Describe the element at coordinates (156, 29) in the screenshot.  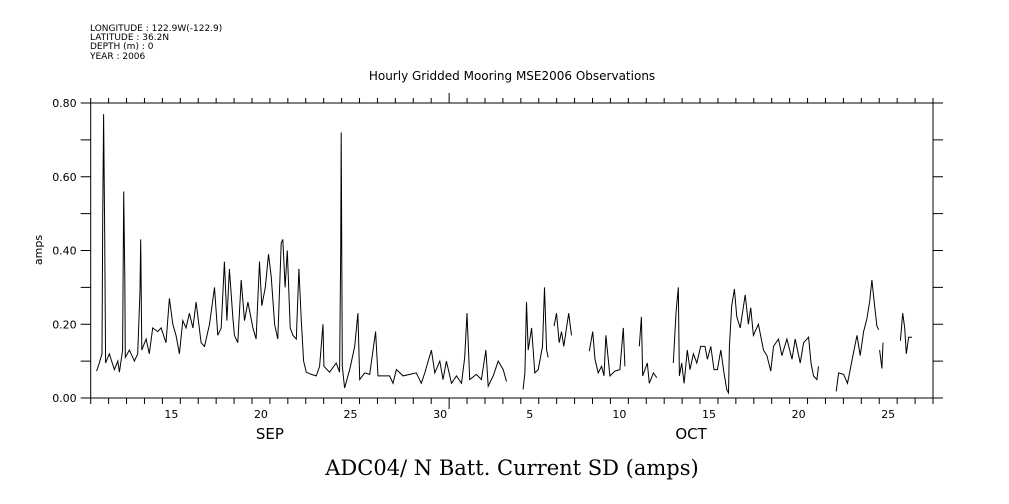
I see `header-longitude: LONGITUDE : 122.9W(-122.9)` at that location.